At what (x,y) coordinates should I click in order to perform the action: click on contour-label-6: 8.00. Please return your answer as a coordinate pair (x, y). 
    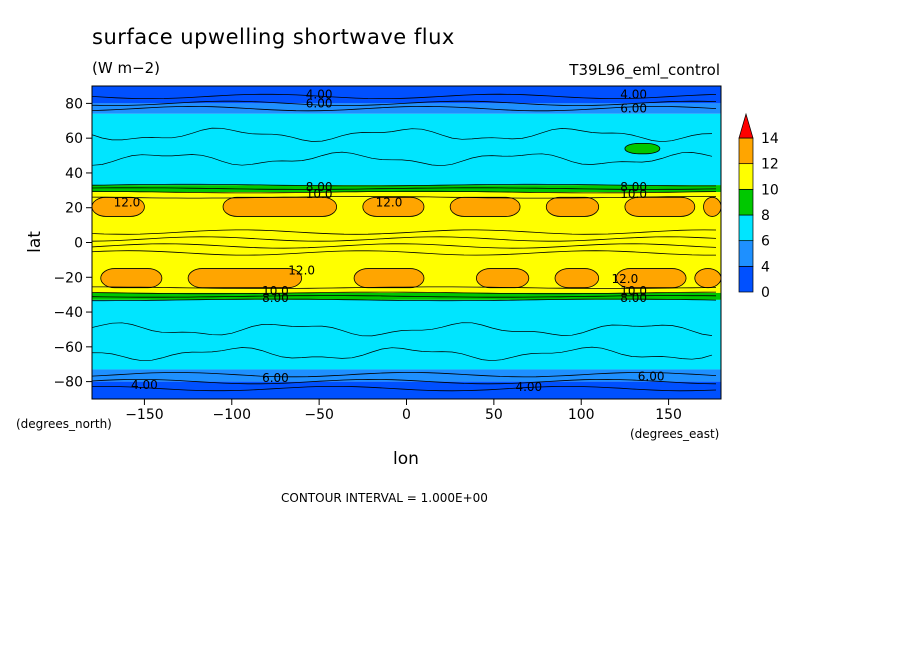
    Looking at the image, I should click on (633, 187).